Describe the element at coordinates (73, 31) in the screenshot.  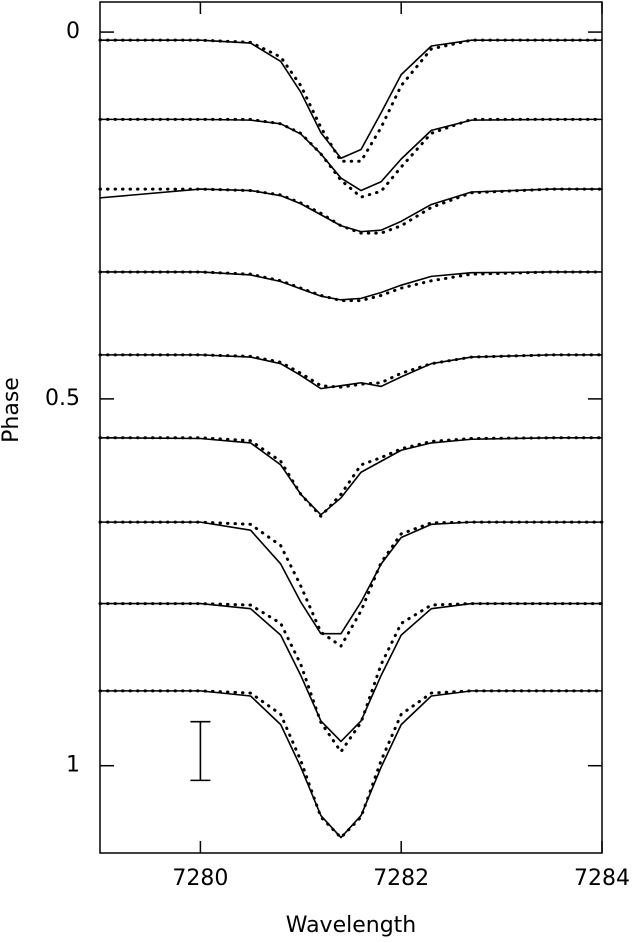
I see `y-tick-label: 0` at that location.